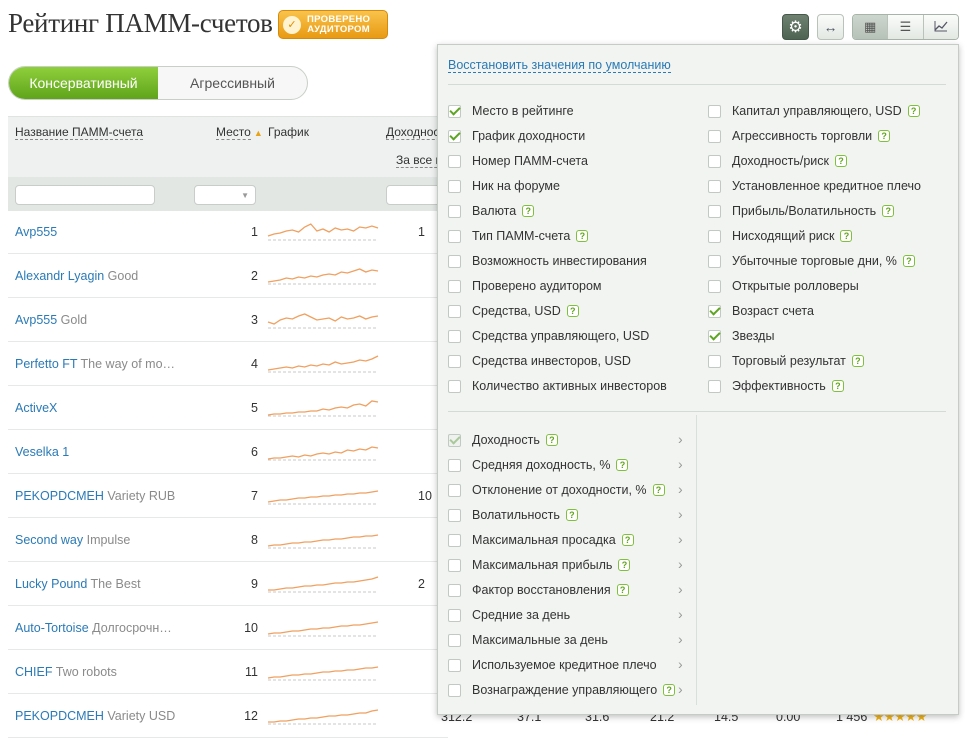 The height and width of the screenshot is (742, 965). I want to click on col-header-name: Название ПАММ-счета, so click(79, 132).